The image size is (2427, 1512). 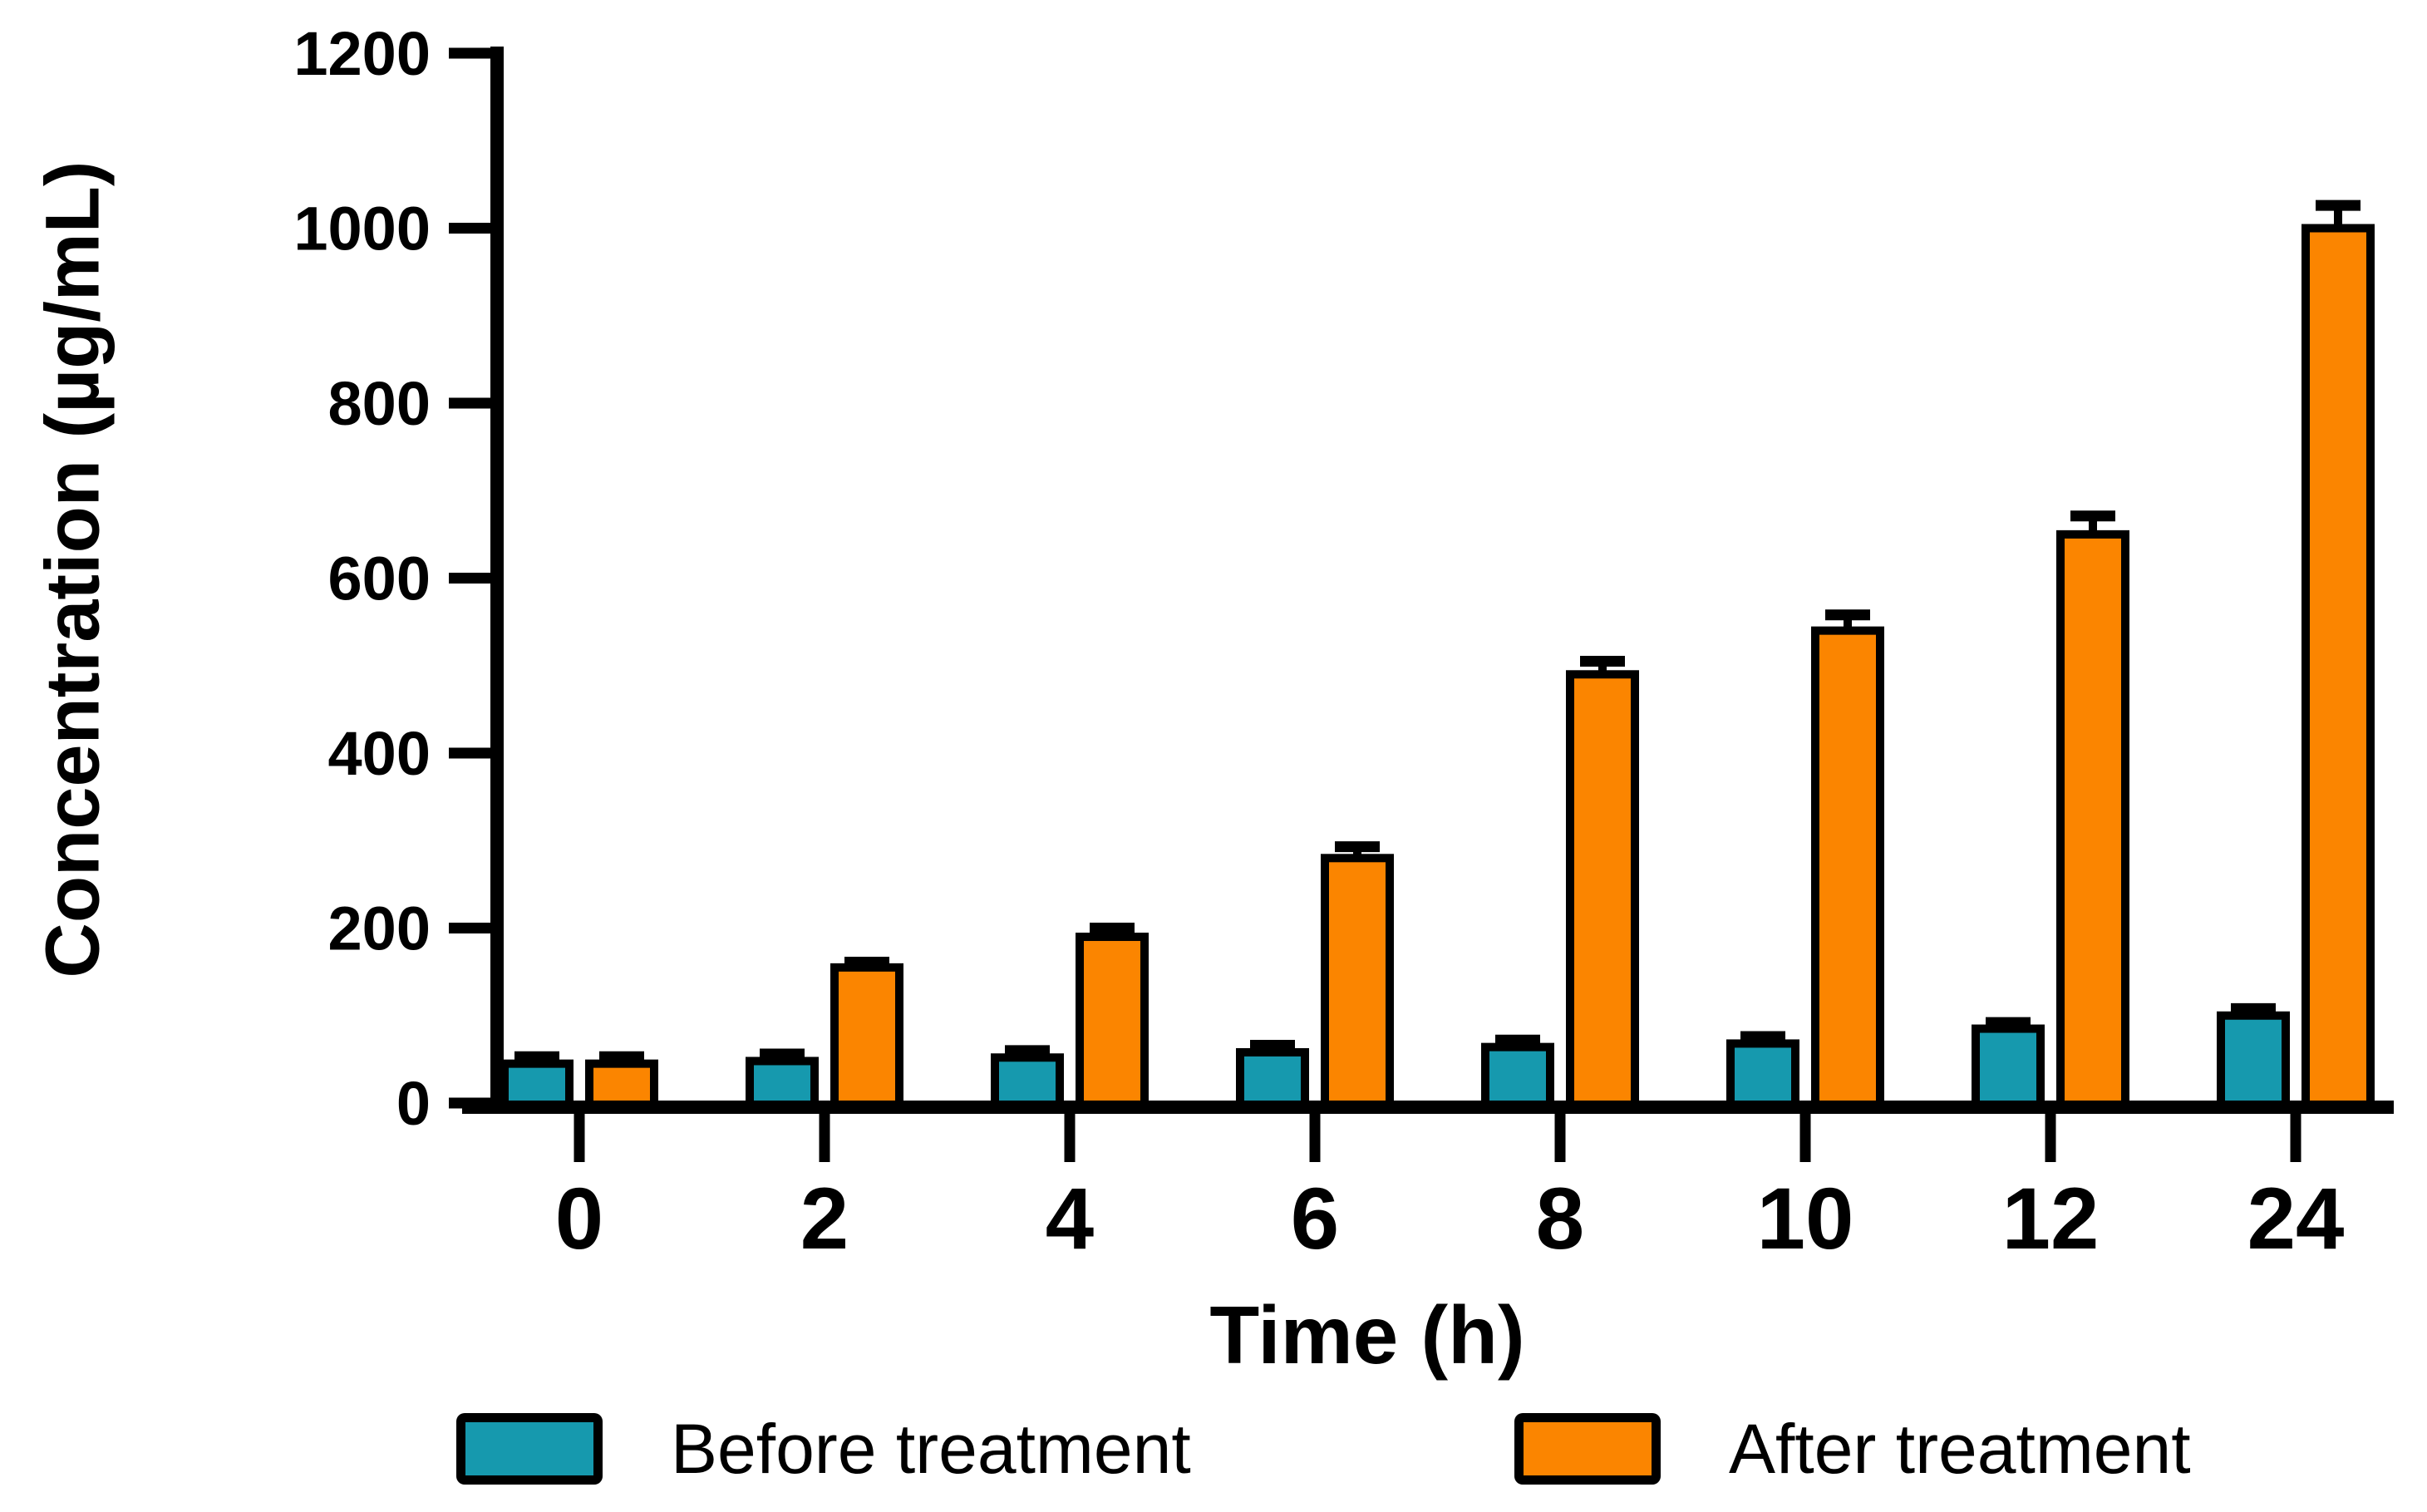 I want to click on bar-after-treatment-8h, so click(x=1602, y=891).